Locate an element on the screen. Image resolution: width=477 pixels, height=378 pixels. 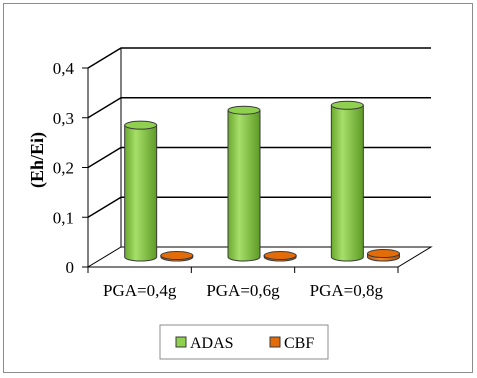
legend-label: ADAS is located at coordinates (212, 343).